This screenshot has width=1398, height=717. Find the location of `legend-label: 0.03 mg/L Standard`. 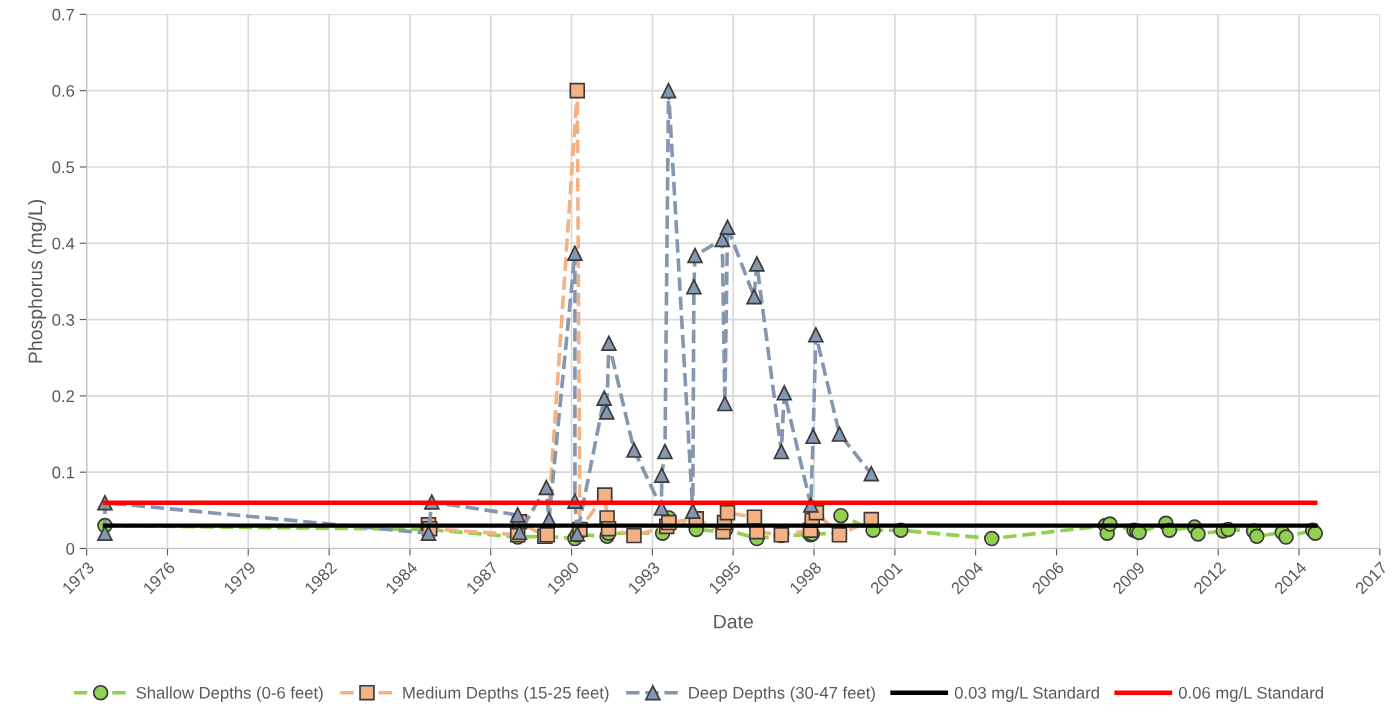

legend-label: 0.03 mg/L Standard is located at coordinates (1026, 694).